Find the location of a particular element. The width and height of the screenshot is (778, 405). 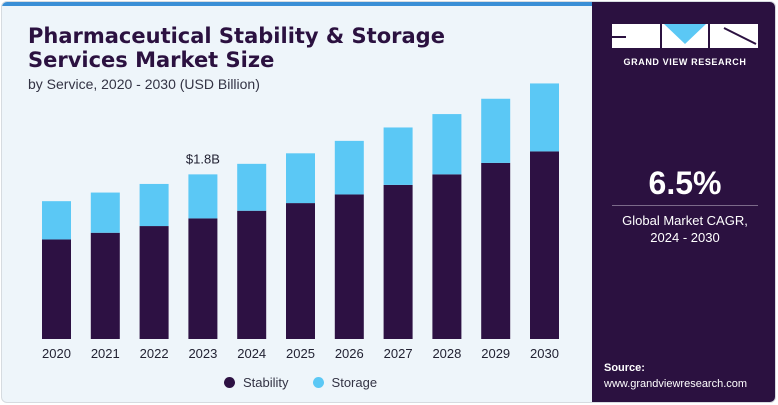

bar-stability-2027 is located at coordinates (398, 261).